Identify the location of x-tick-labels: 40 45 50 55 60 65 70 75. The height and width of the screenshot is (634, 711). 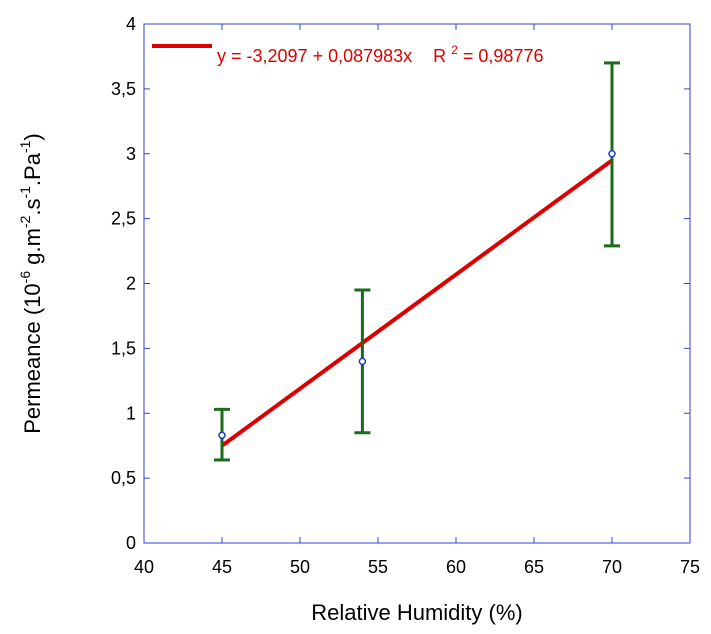
(417, 567).